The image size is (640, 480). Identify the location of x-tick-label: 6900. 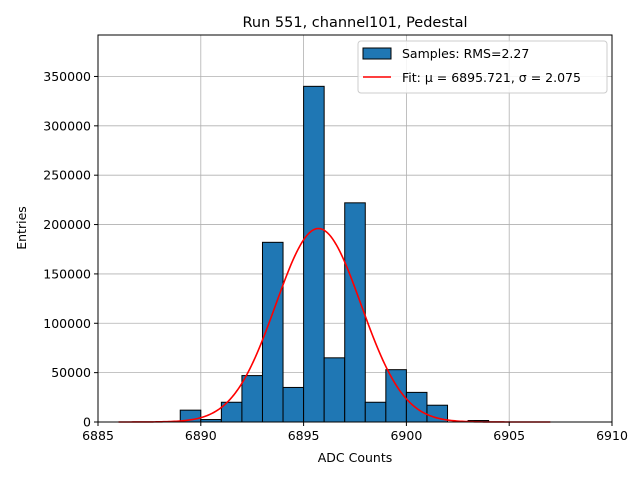
(406, 435).